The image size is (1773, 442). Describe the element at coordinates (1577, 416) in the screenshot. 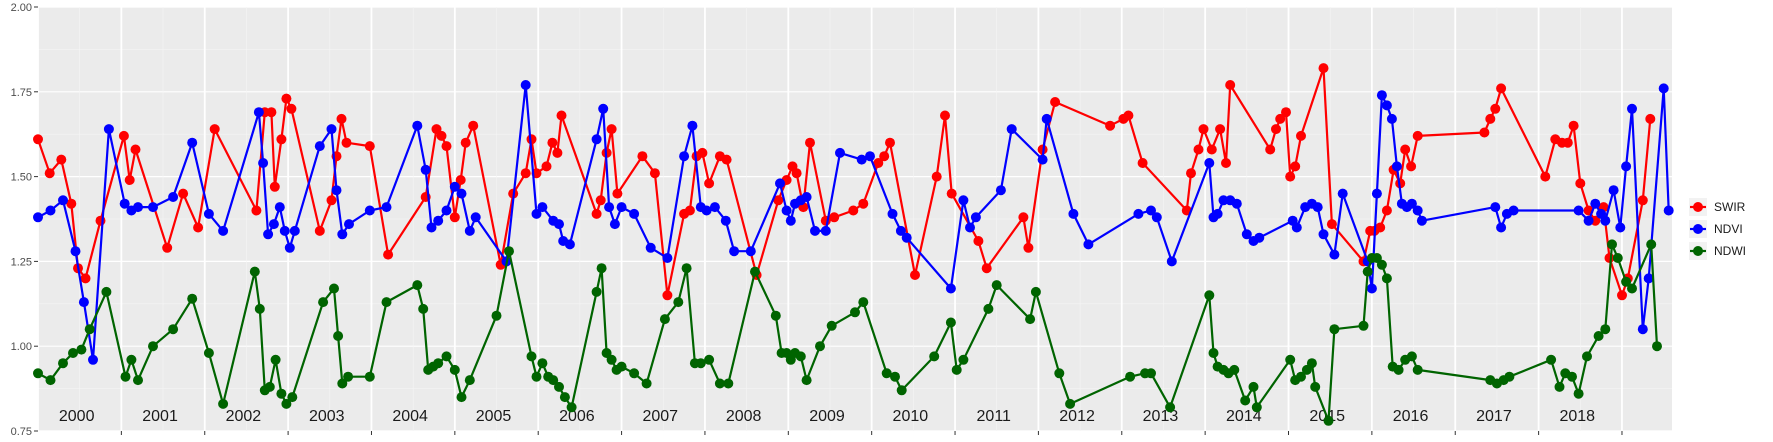

I see `year-label: 2018` at that location.